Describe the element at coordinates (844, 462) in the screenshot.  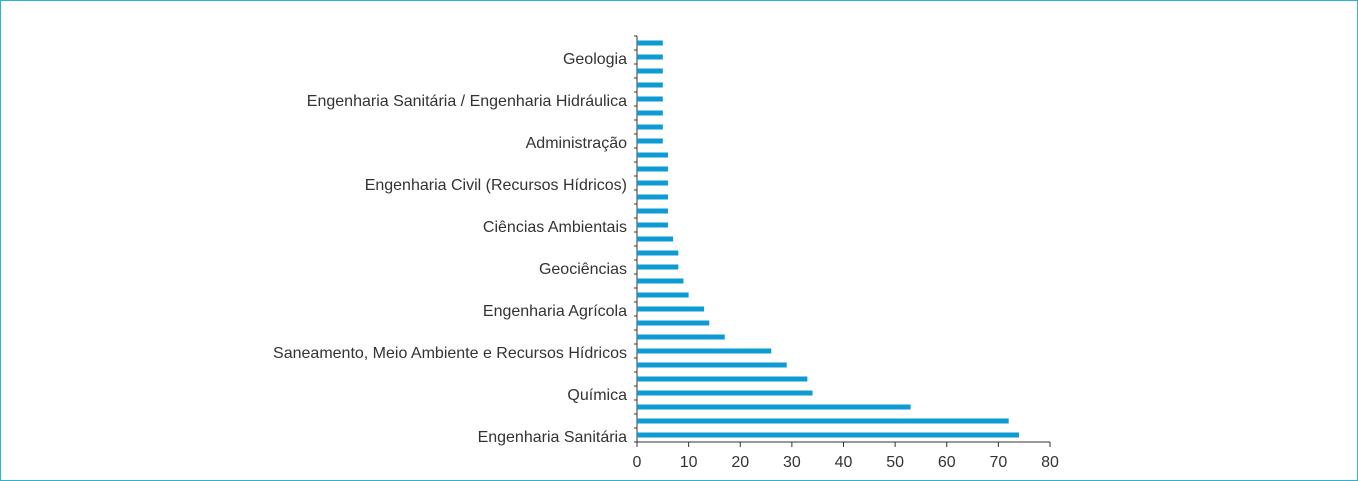
I see `x-tick-label: 40` at that location.